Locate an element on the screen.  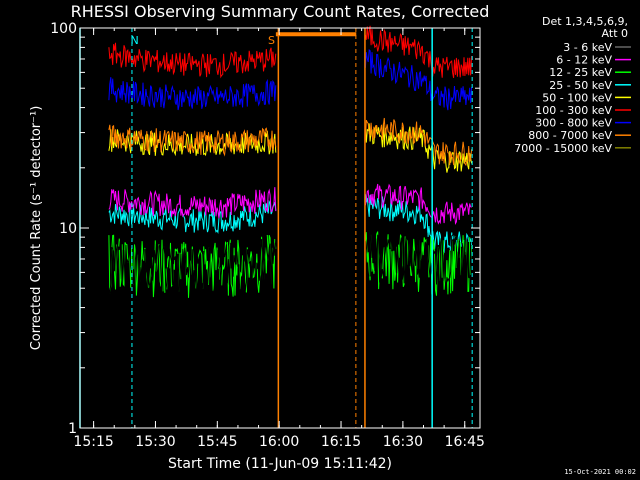
x-tick-label: 15:45 is located at coordinates (217, 442).